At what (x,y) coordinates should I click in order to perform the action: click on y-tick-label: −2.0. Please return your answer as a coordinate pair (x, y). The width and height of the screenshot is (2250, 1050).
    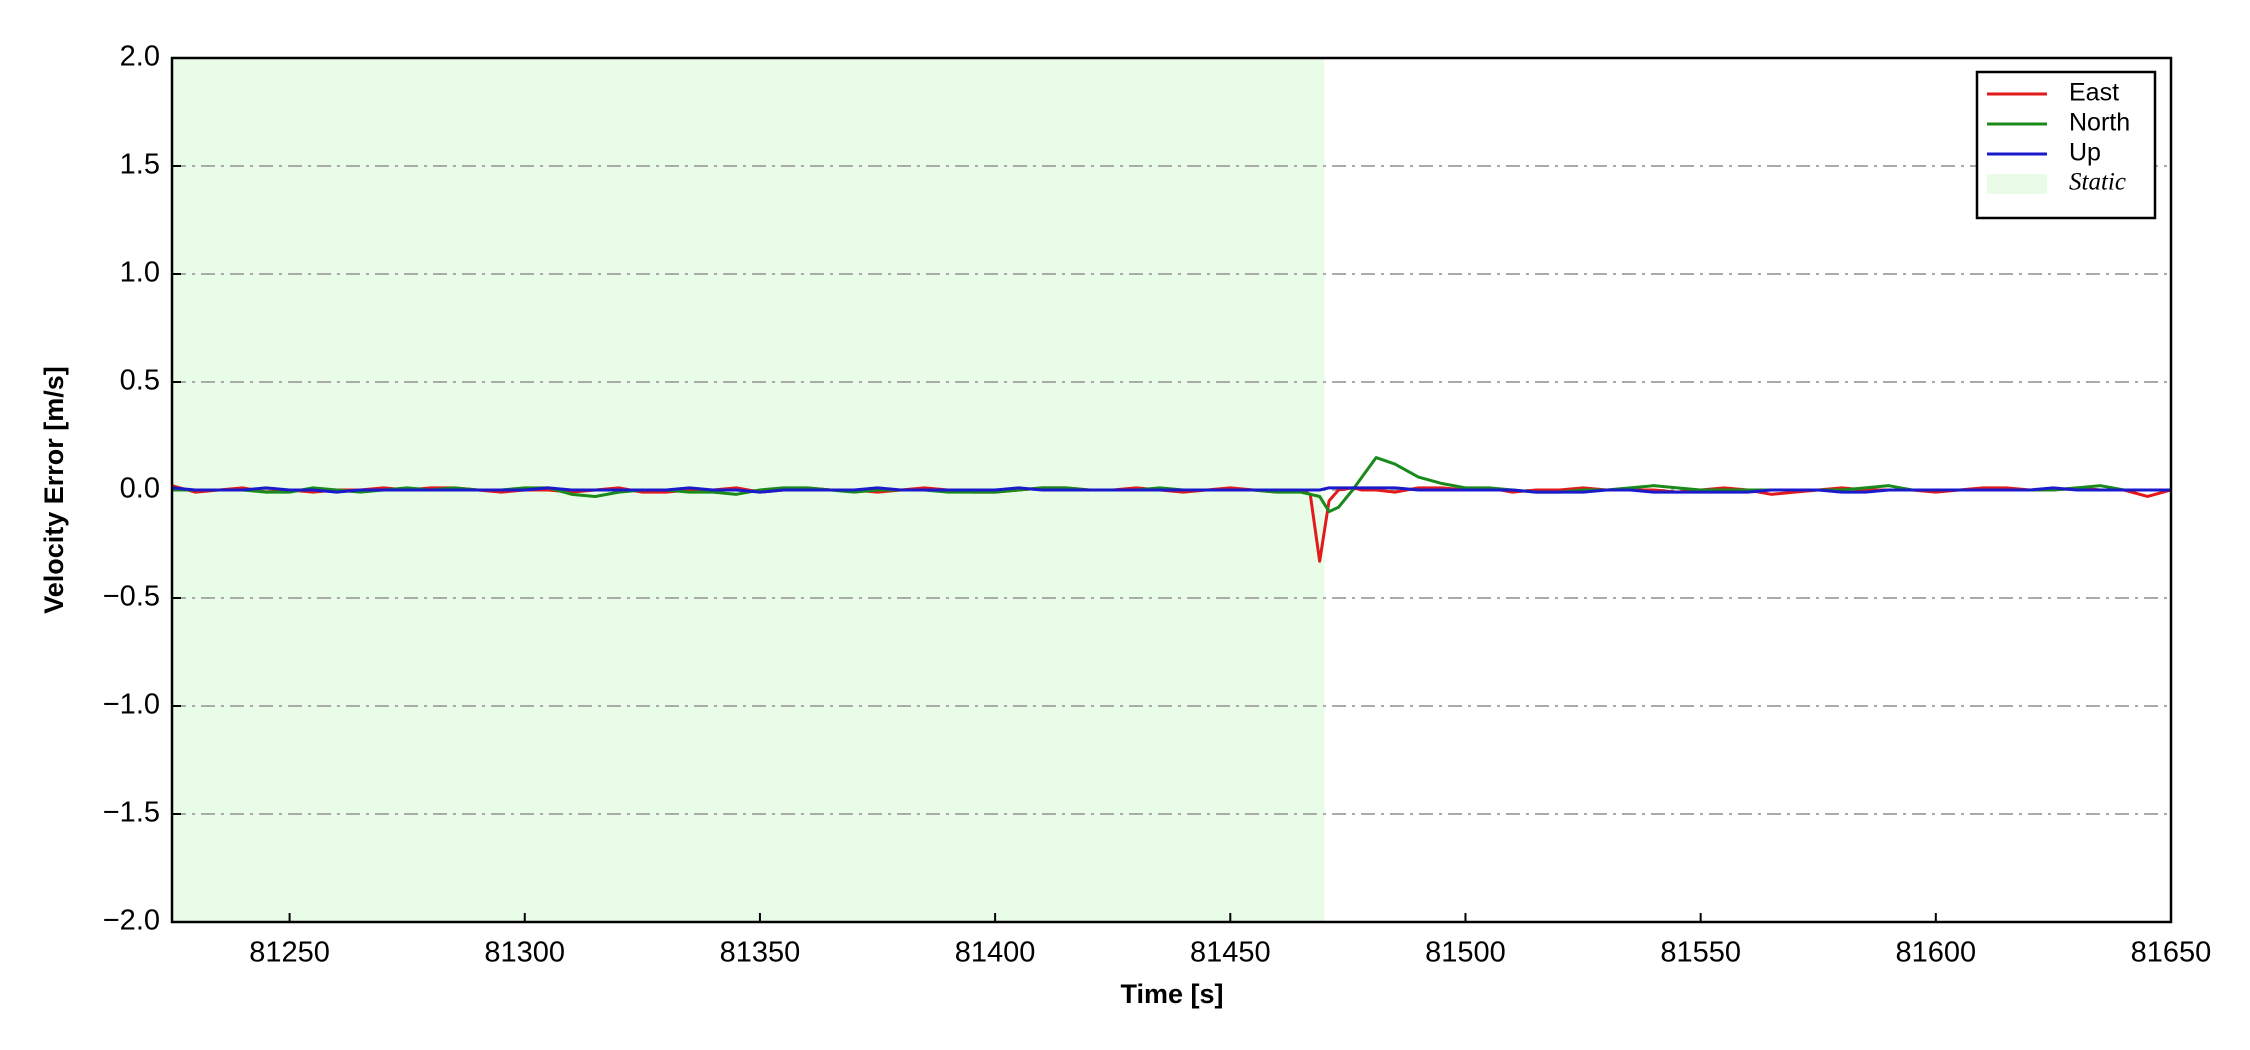
    Looking at the image, I should click on (131, 921).